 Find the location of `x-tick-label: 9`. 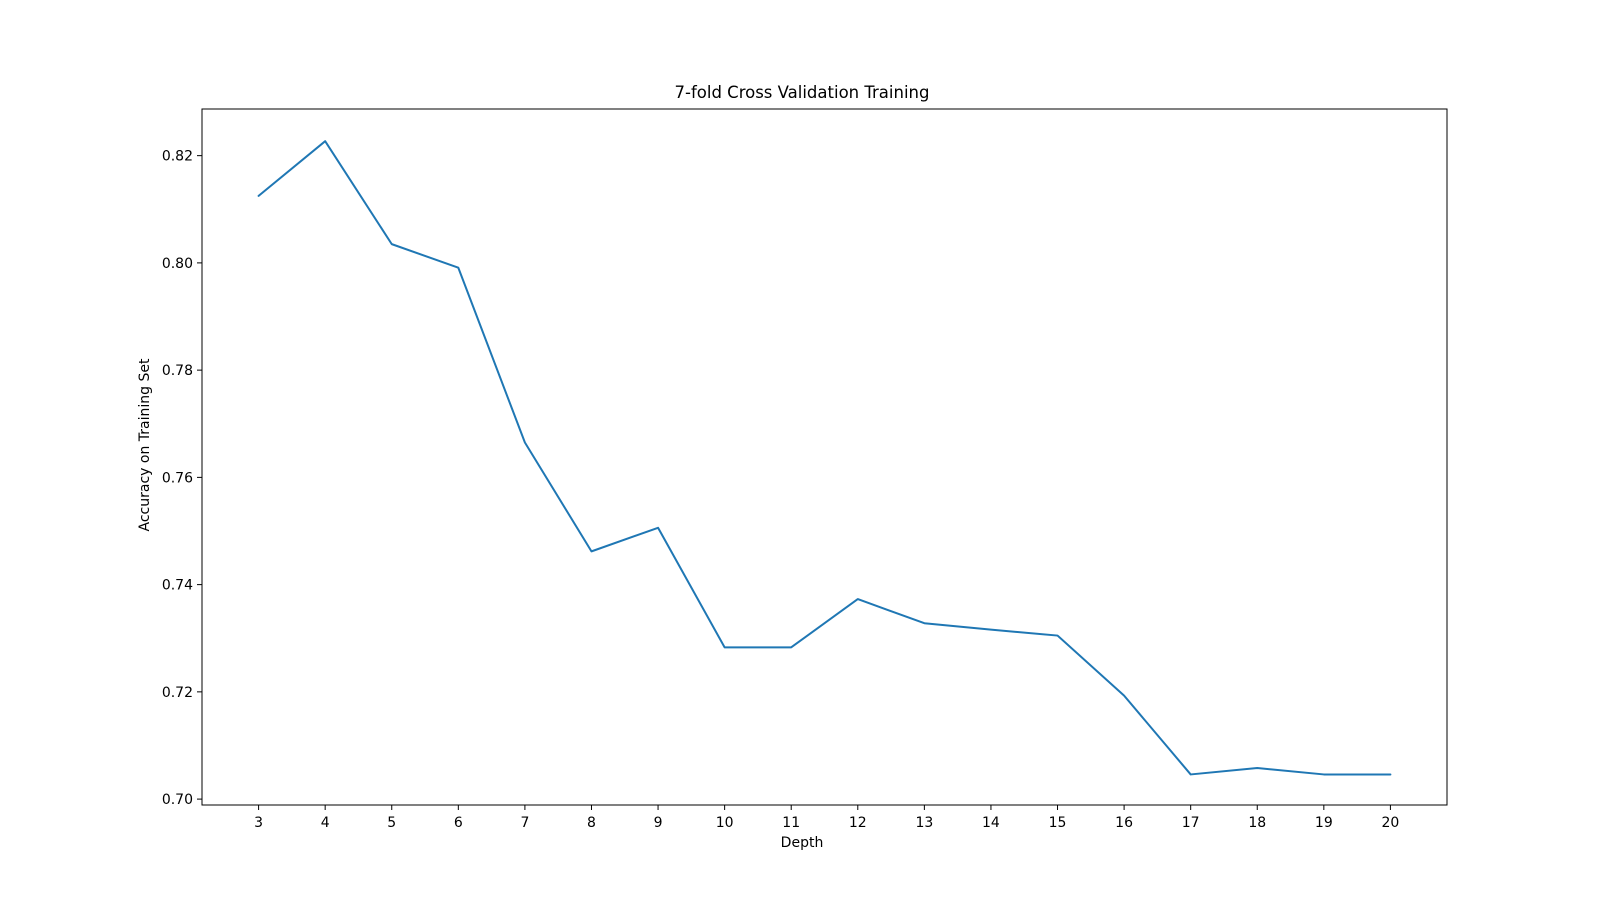

x-tick-label: 9 is located at coordinates (658, 823).